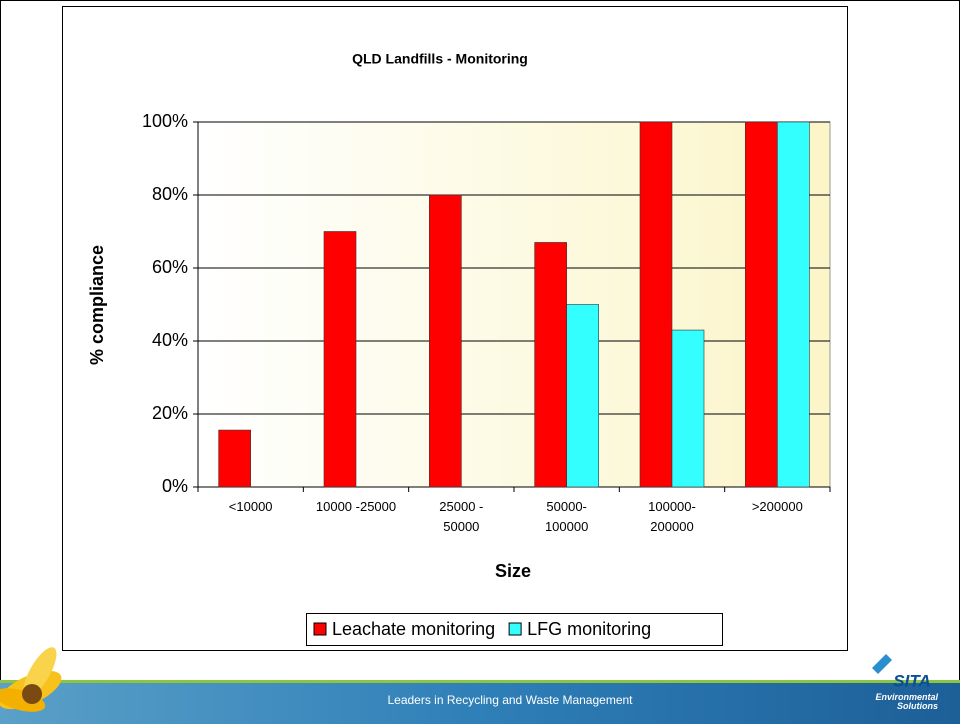 This screenshot has height=724, width=960. What do you see at coordinates (882, 664) in the screenshot?
I see `logo-icon` at bounding box center [882, 664].